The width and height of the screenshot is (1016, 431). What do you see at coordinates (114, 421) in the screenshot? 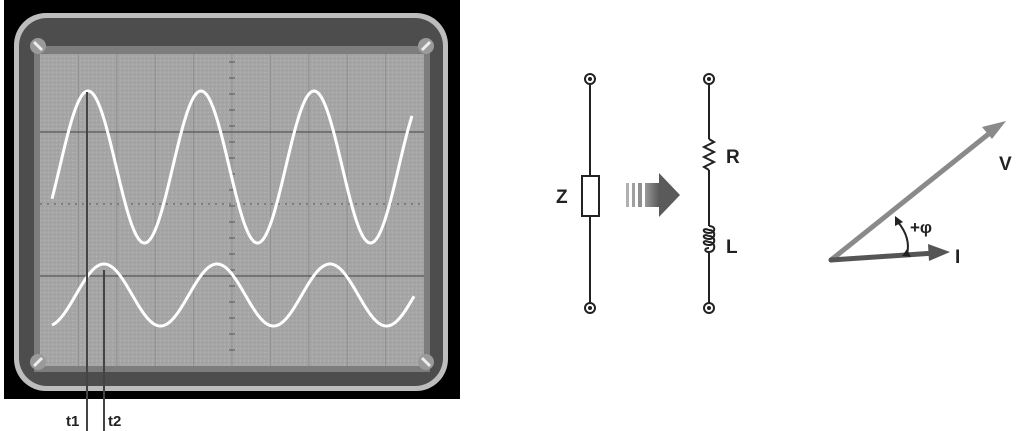
I see `marker-label-t2: t2` at bounding box center [114, 421].